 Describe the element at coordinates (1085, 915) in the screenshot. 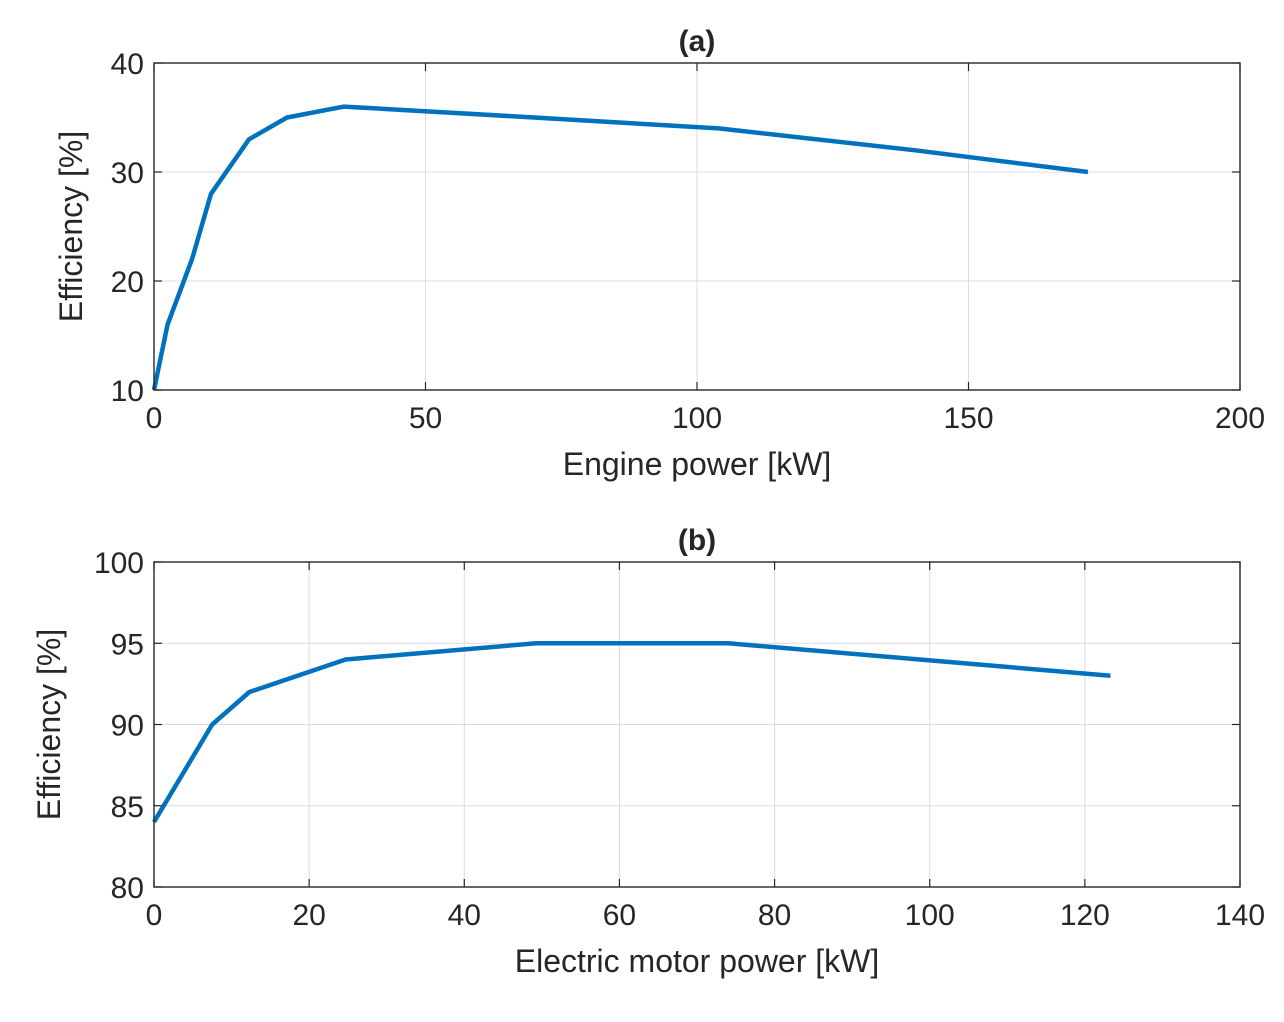

I see `chart-1-x-tick-label: 120` at that location.